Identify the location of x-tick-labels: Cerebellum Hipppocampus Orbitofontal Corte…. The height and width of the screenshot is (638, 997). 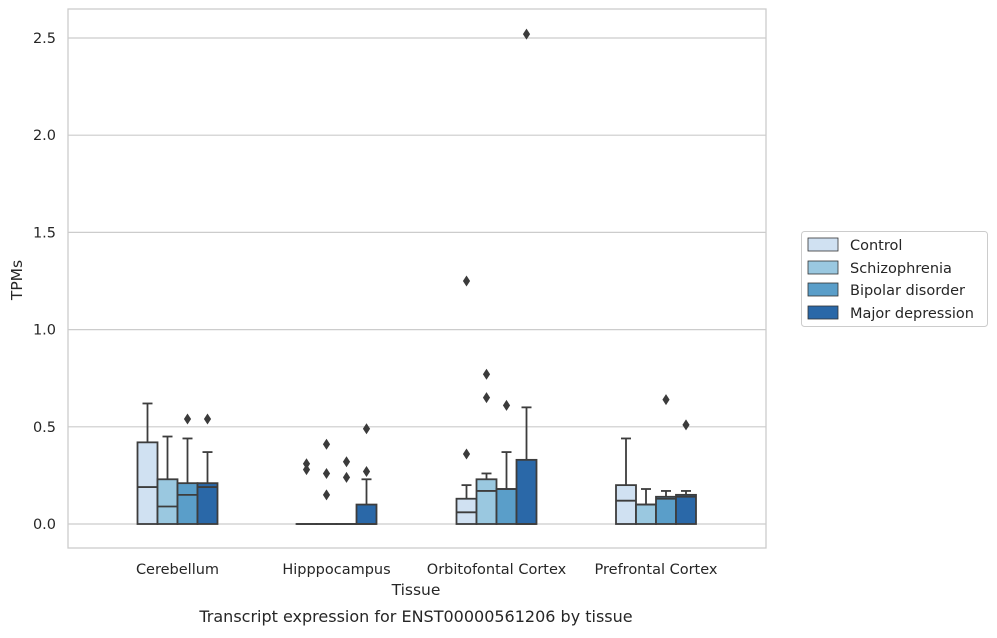
(427, 570).